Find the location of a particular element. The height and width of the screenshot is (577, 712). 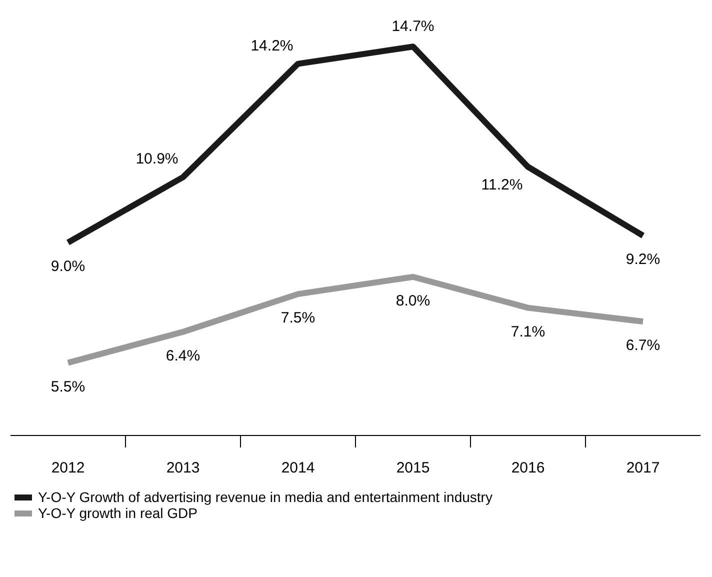

data-label: 14.2% is located at coordinates (272, 45).